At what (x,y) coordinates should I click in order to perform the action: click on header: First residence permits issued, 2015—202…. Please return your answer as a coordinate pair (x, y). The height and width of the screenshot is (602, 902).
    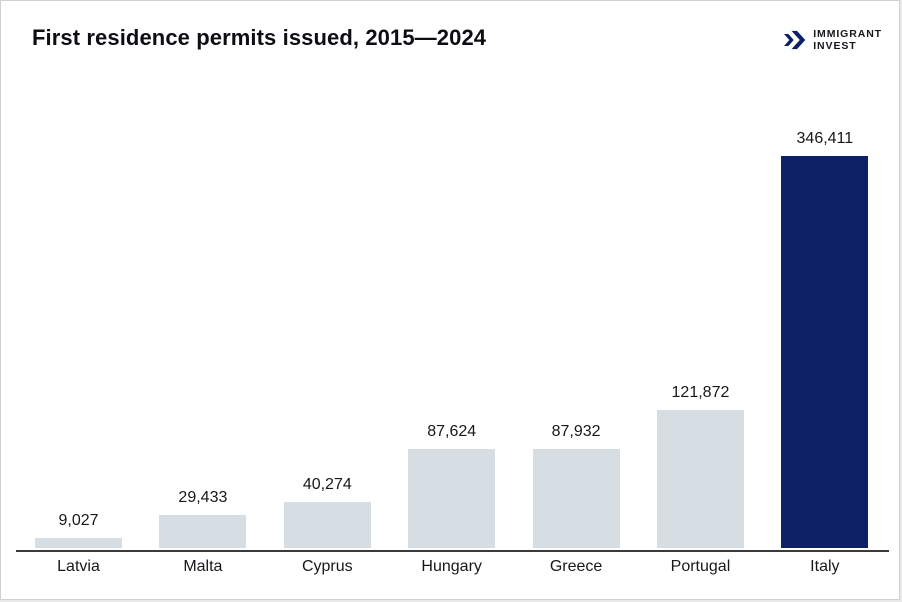
    Looking at the image, I should click on (450, 37).